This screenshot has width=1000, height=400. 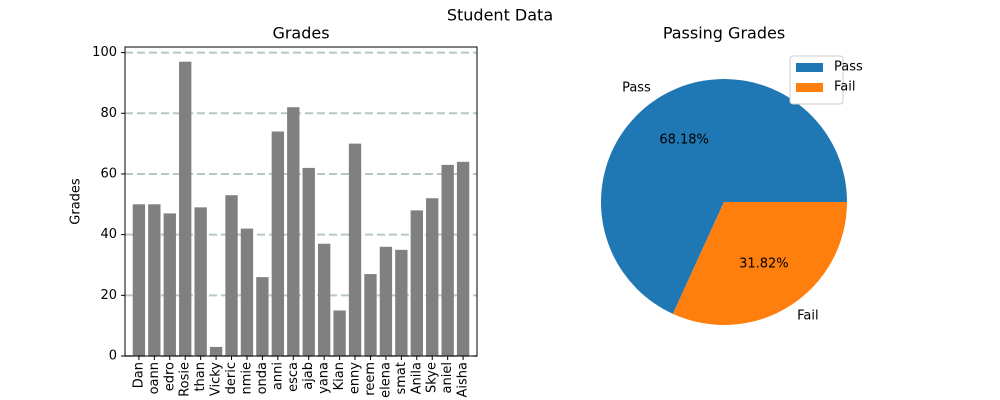 I want to click on x-tick-label: deric, so click(x=231, y=378).